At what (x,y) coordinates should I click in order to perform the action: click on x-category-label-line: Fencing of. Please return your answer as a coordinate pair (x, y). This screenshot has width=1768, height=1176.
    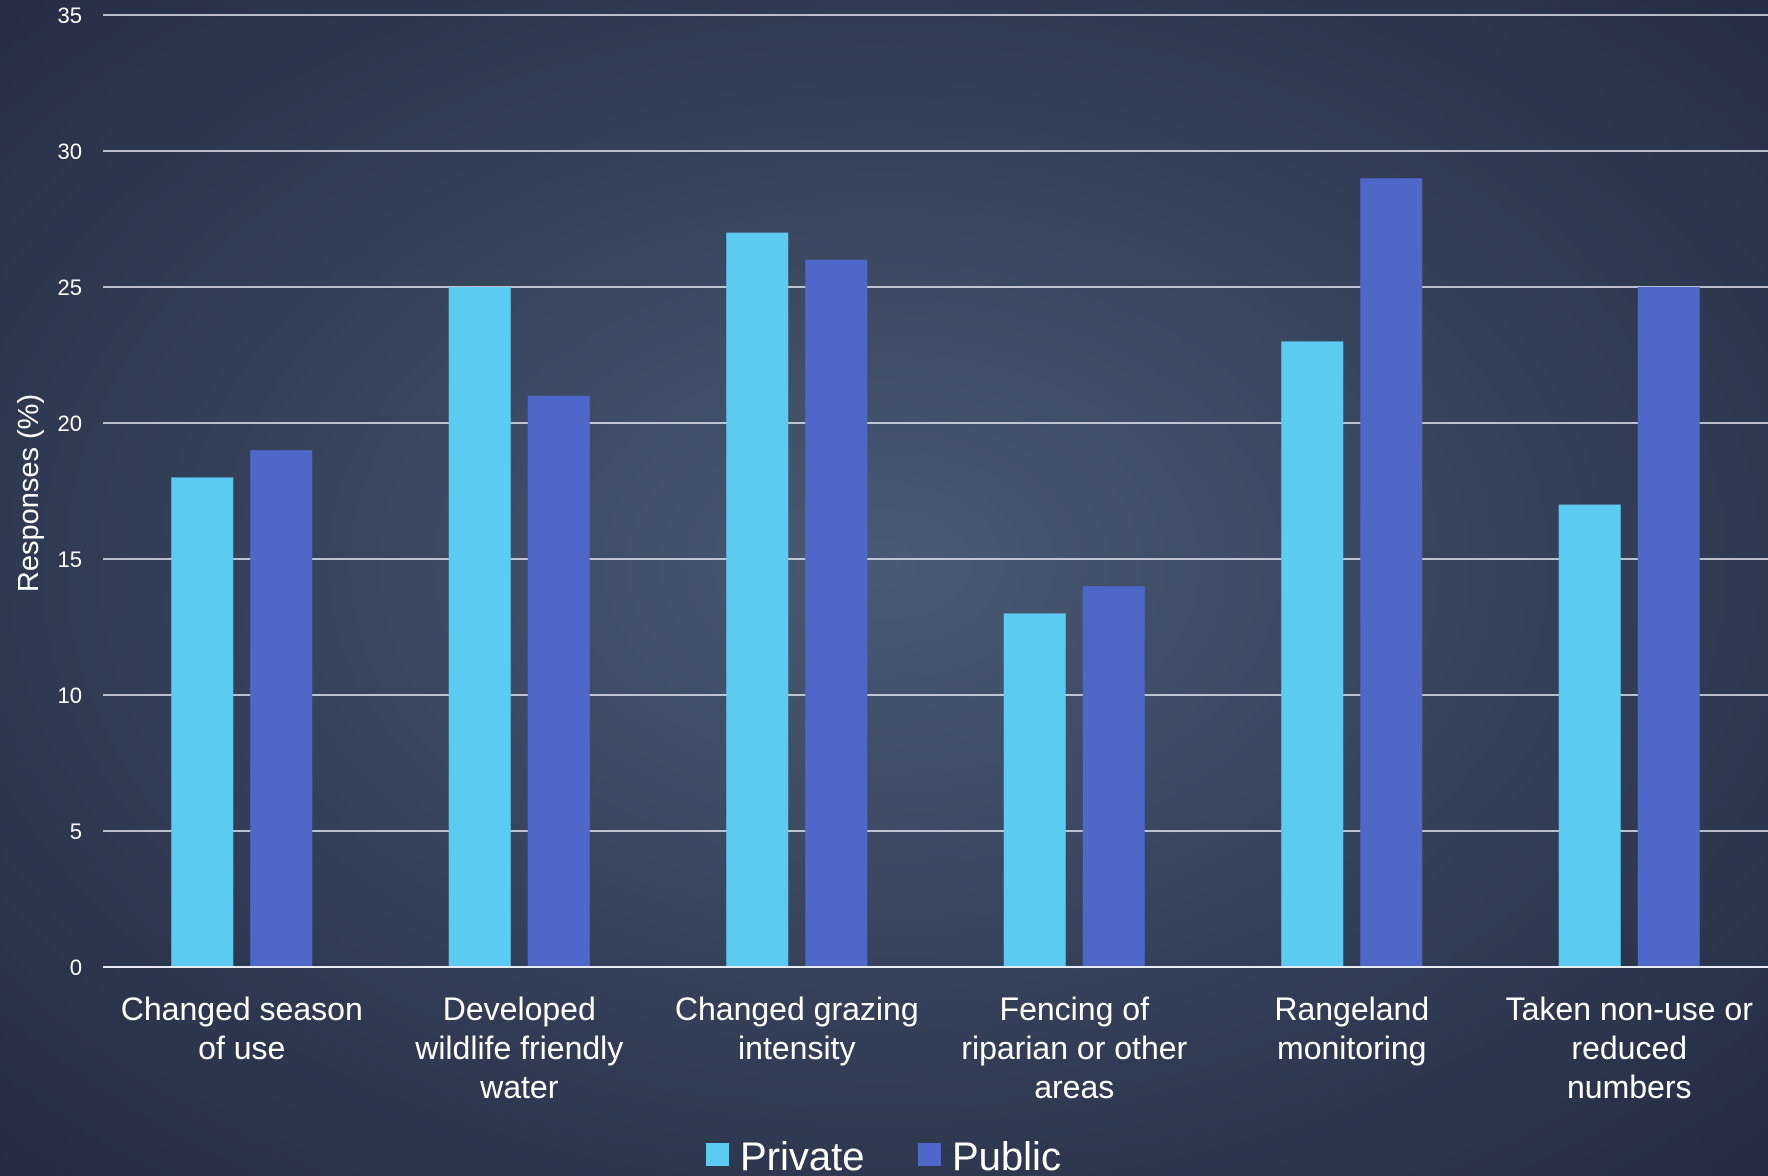
    Looking at the image, I should click on (1075, 1009).